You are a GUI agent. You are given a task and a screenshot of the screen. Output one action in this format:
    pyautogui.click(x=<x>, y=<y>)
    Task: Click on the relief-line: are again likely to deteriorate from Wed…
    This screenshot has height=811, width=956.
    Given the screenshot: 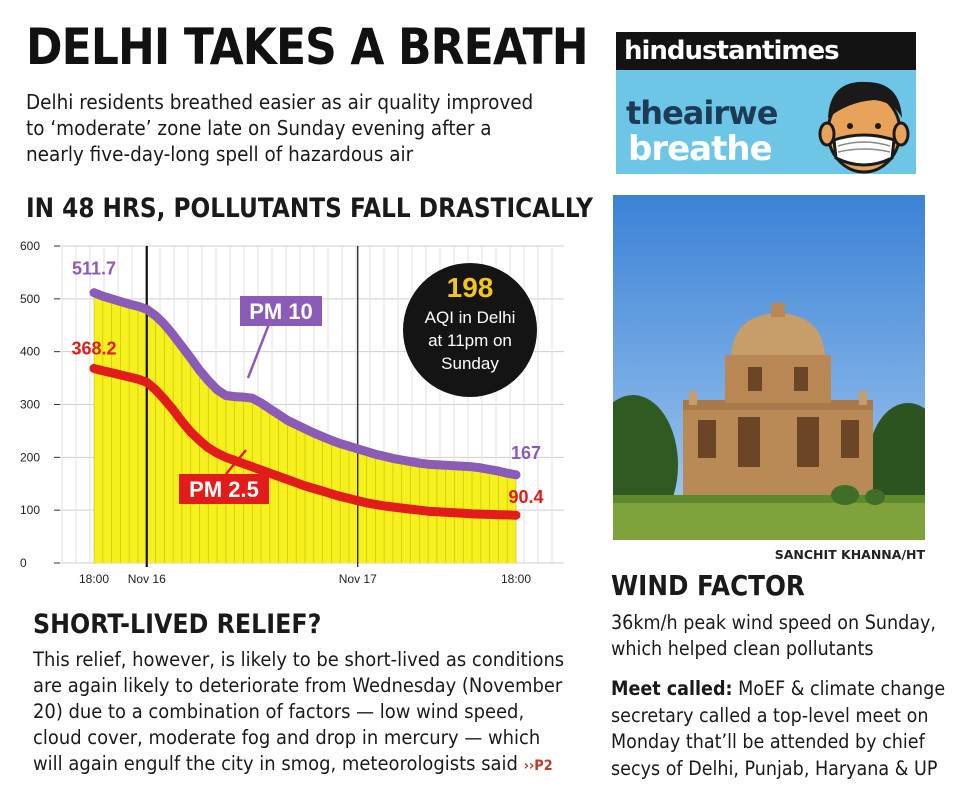 What is the action you would take?
    pyautogui.click(x=298, y=685)
    